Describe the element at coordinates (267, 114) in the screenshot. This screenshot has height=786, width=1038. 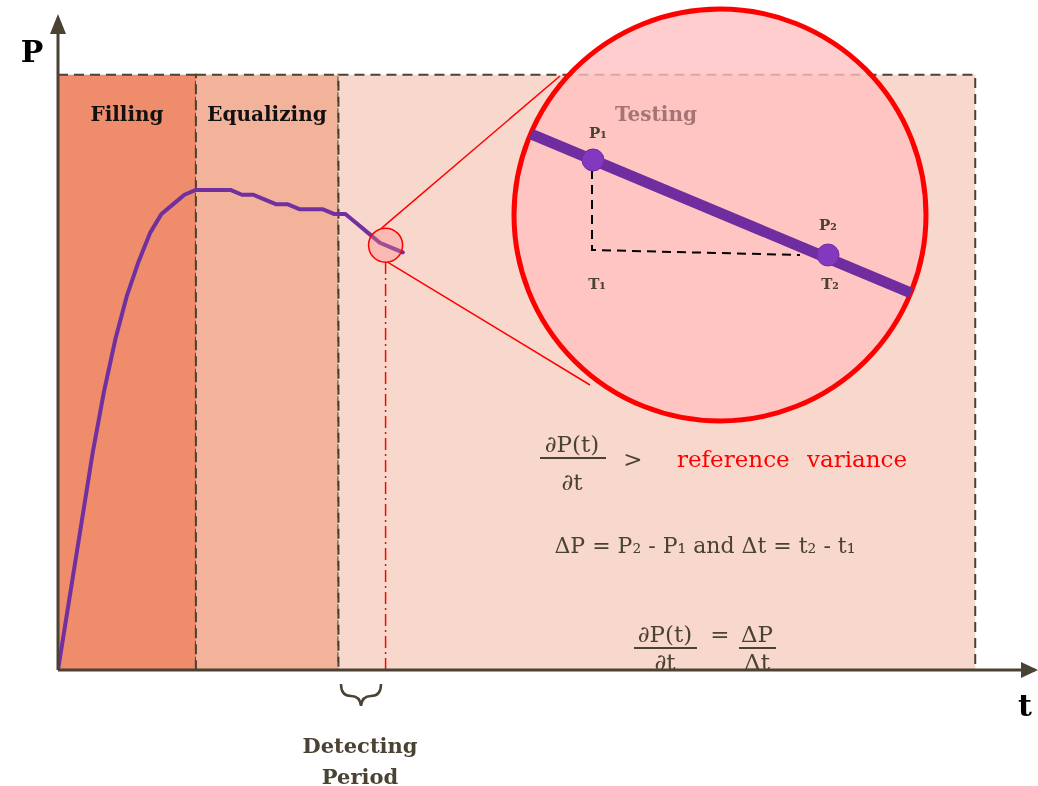
I see `text: Equalizing` at that location.